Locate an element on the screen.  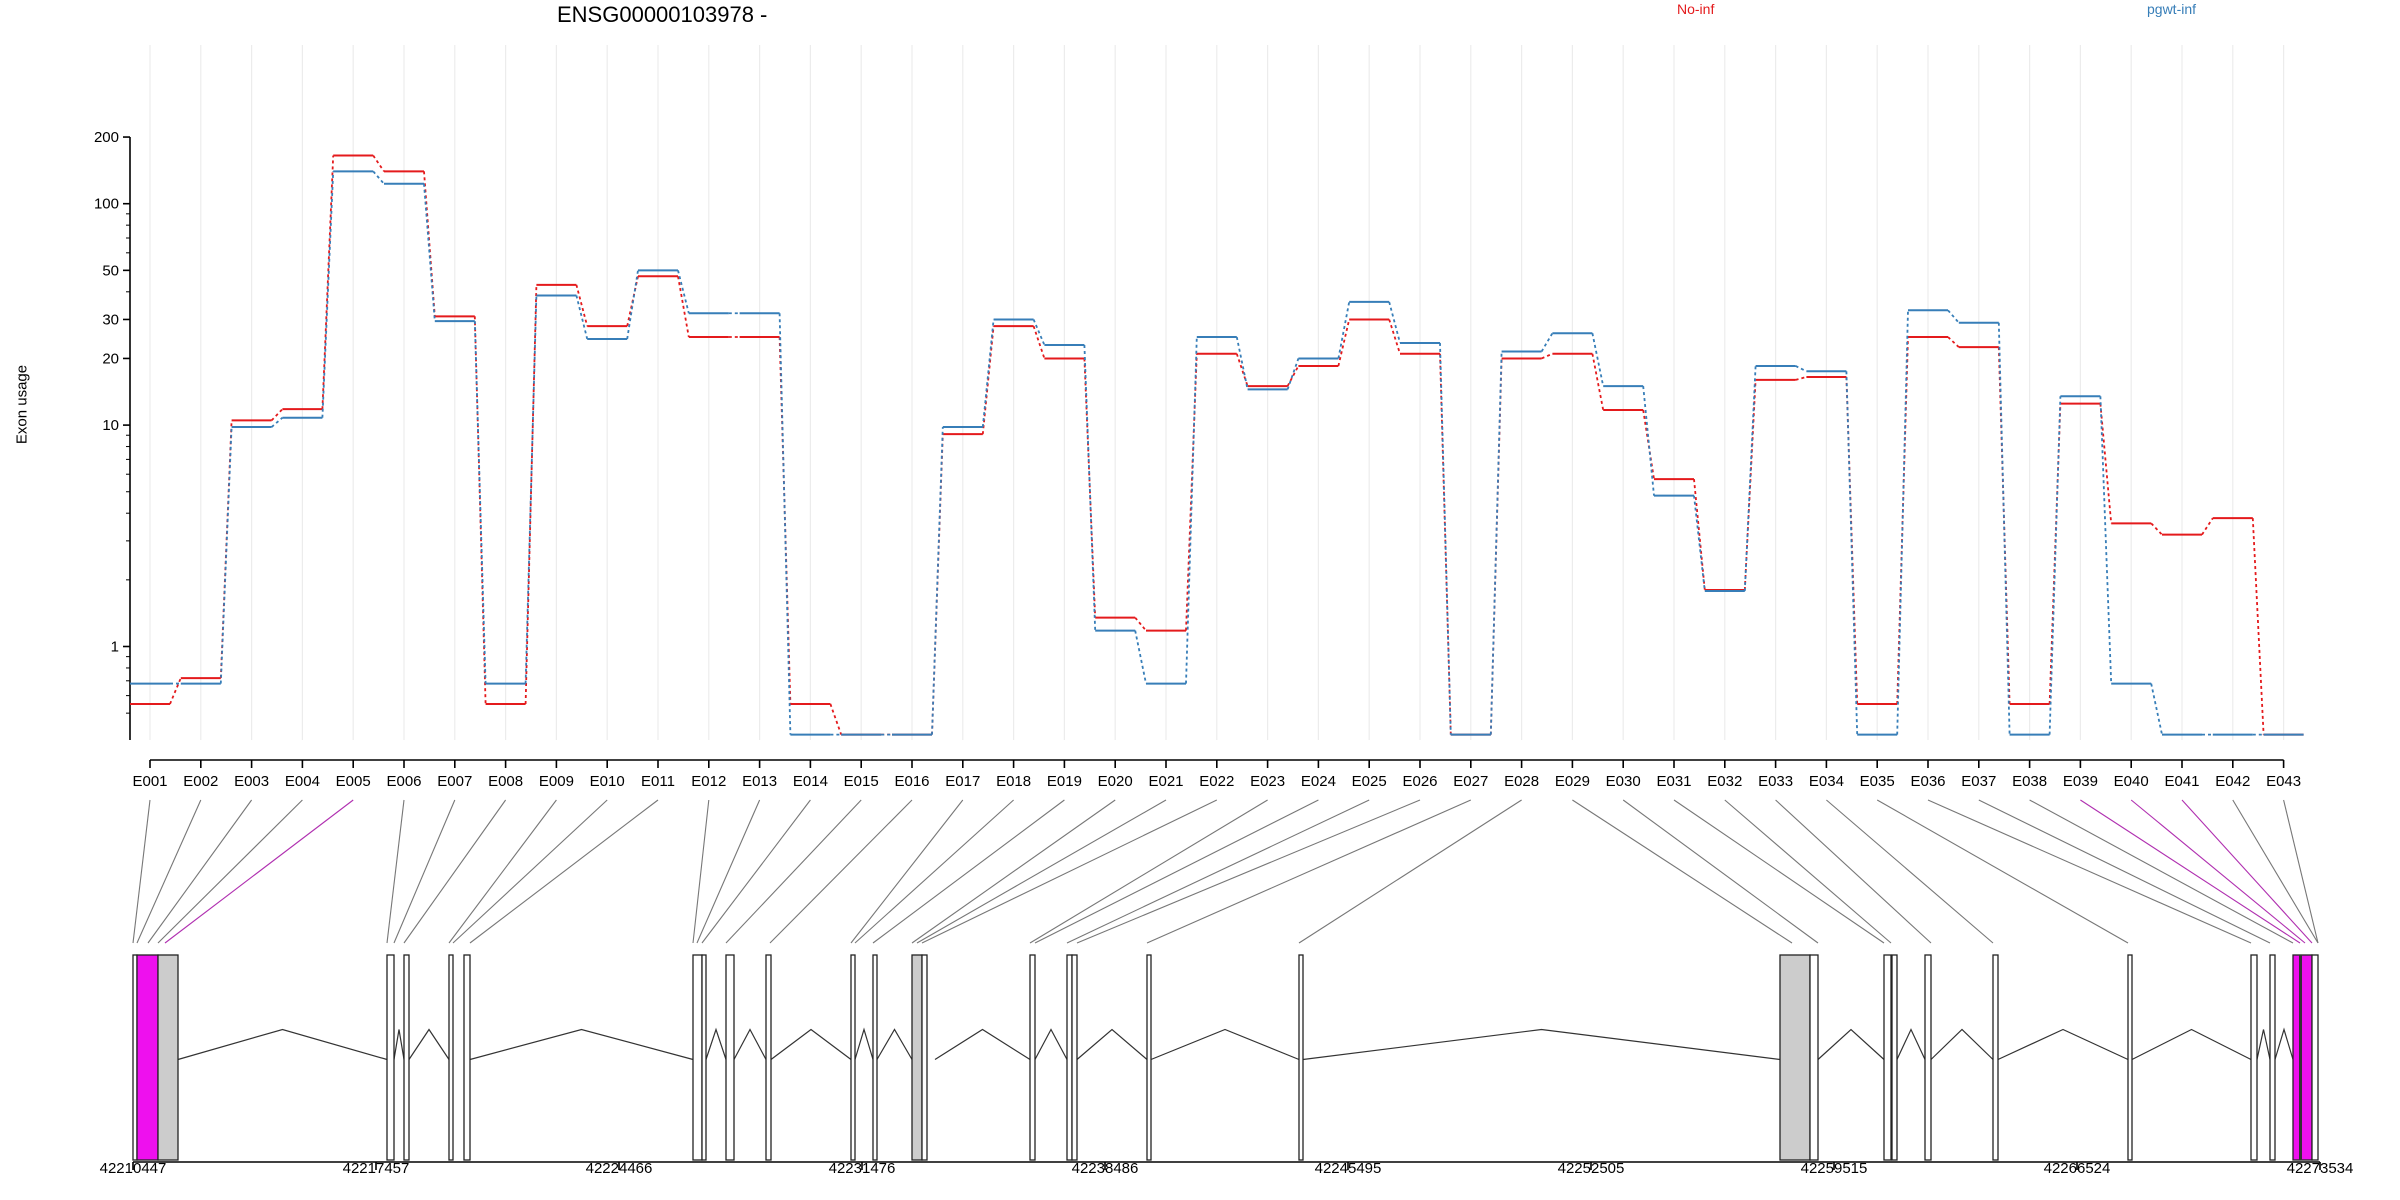
x-tick-label: E040 is located at coordinates (2131, 781).